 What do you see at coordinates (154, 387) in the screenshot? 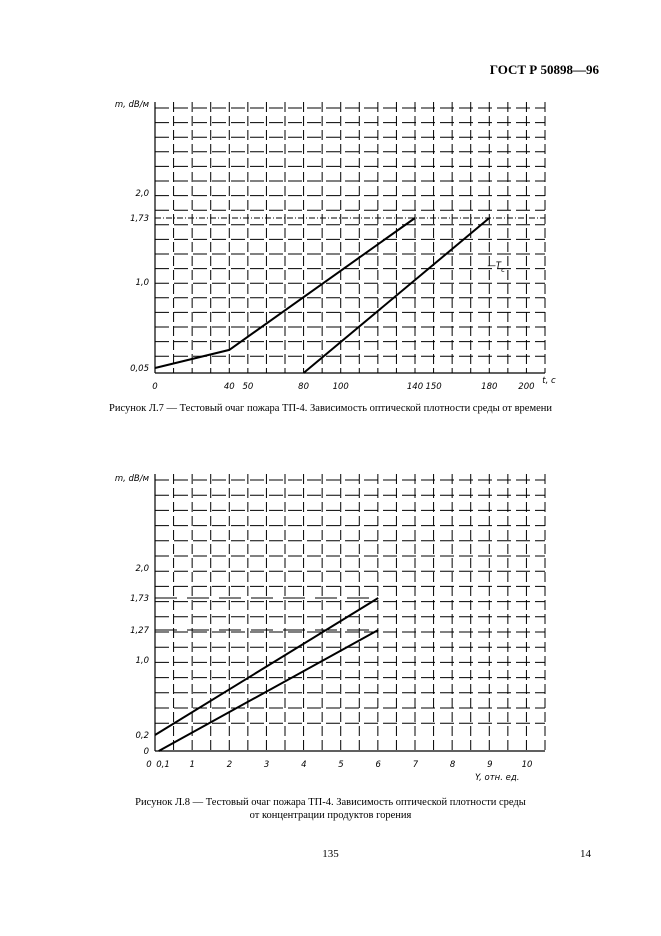
I see `c1-x-tick-label-0: 0` at bounding box center [154, 387].